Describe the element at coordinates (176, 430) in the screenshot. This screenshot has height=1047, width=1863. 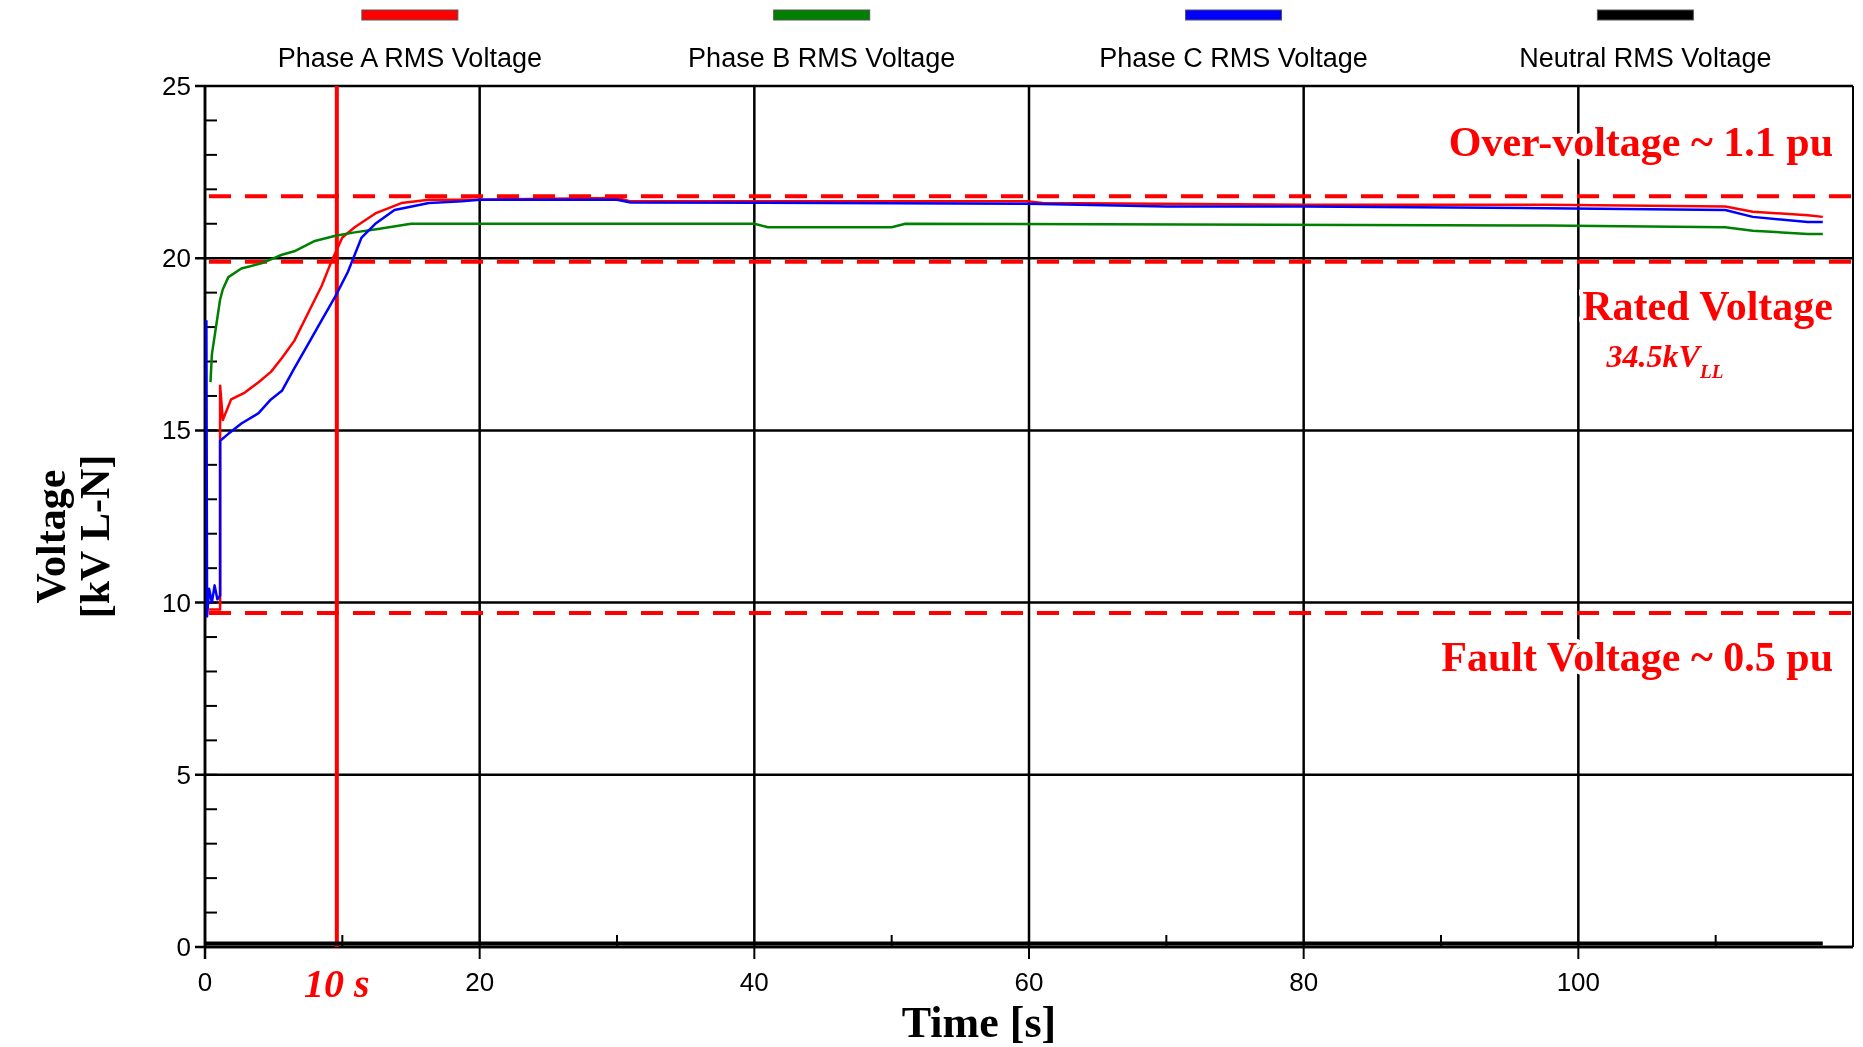
I see `y-tick-label: 15` at that location.